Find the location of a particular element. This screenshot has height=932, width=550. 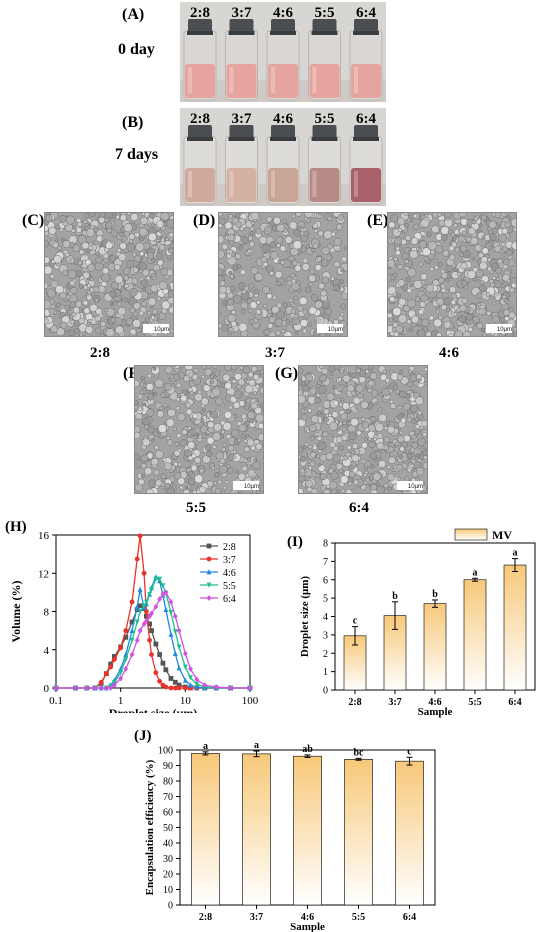

vial-ratio-label: 2:8 is located at coordinates (200, 13).